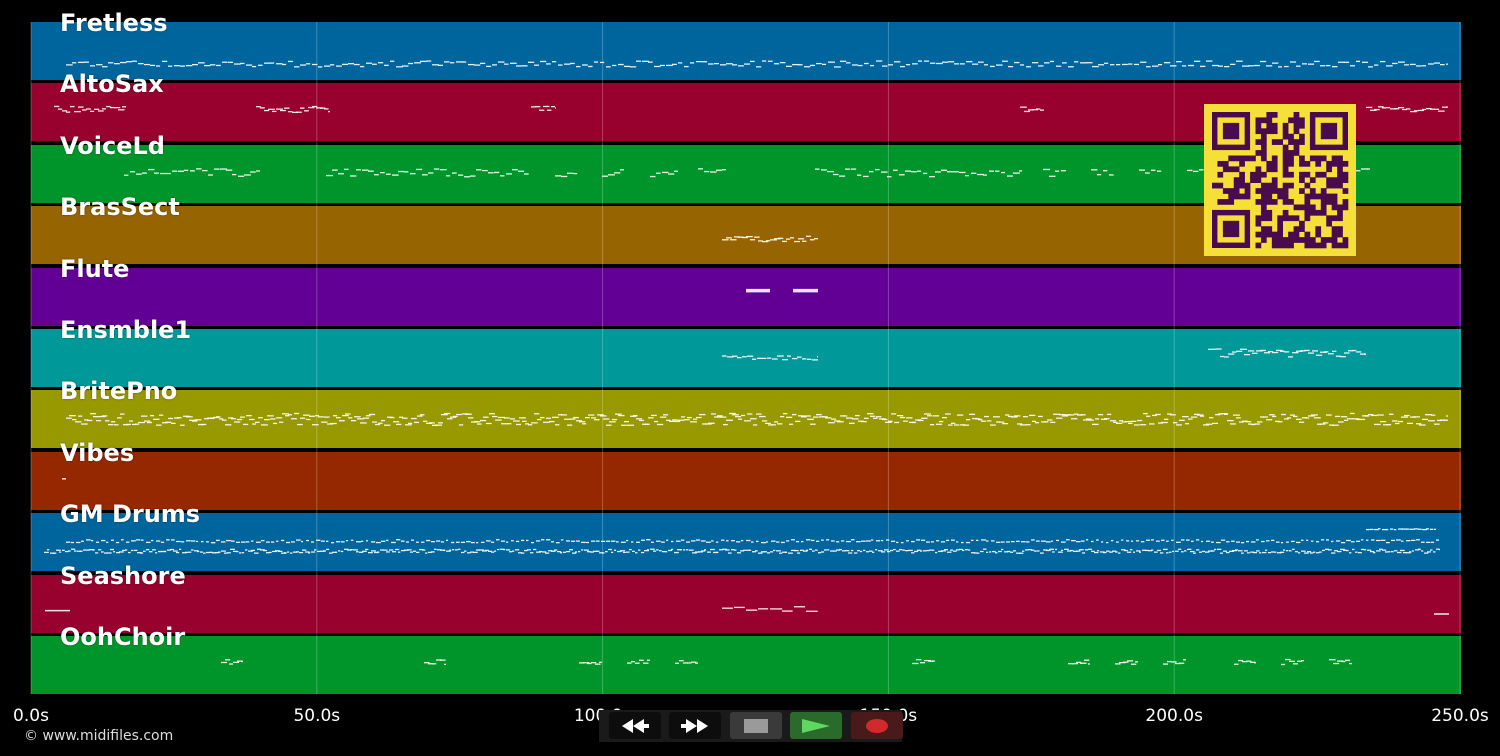 The image size is (1500, 756). I want to click on play-icon, so click(816, 726).